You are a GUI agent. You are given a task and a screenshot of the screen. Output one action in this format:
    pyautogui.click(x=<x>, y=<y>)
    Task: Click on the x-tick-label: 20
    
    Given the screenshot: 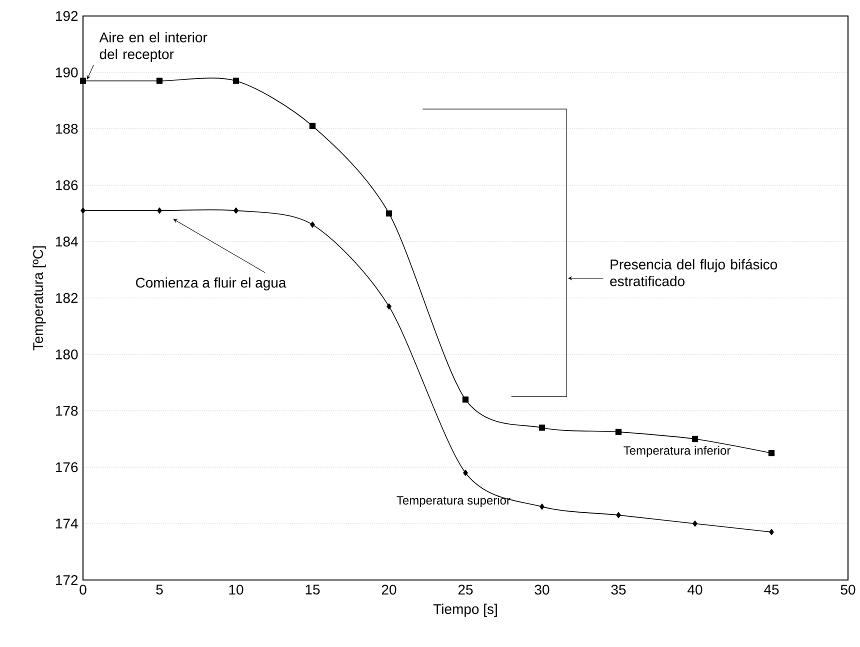 What is the action you would take?
    pyautogui.click(x=389, y=589)
    